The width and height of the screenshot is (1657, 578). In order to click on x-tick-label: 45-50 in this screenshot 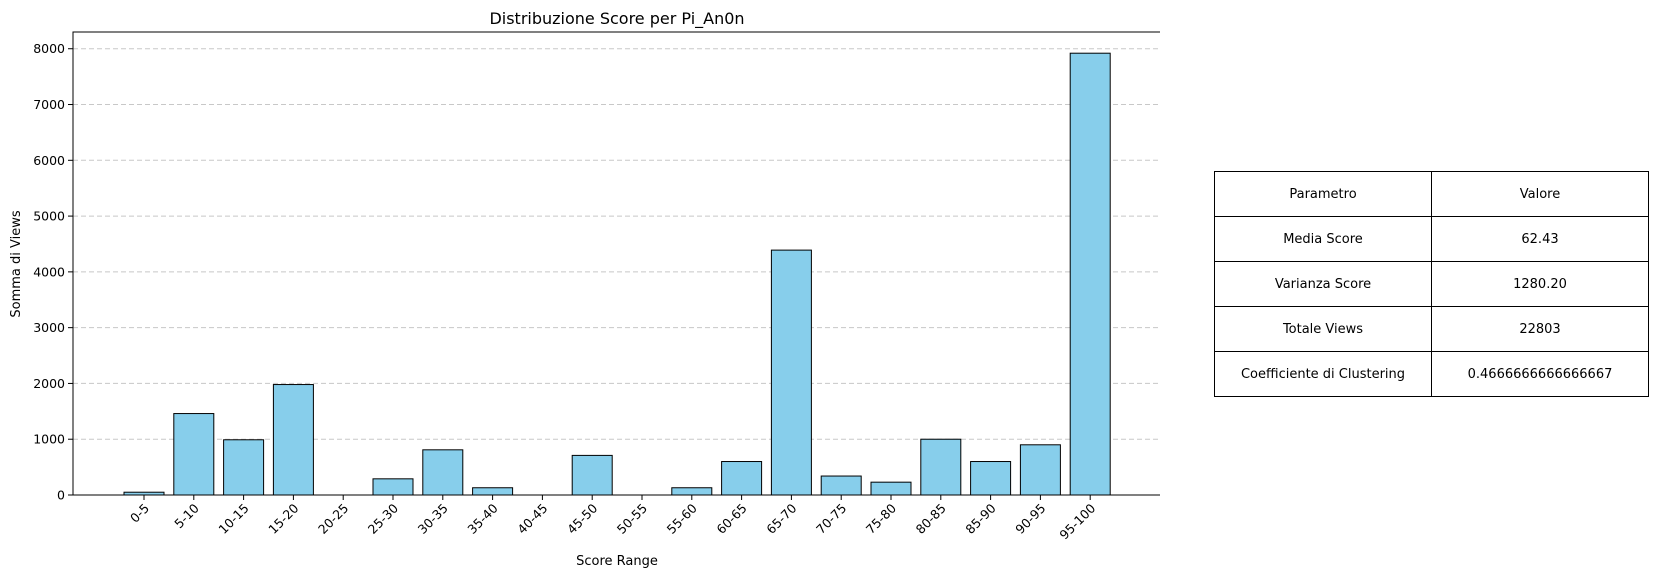, I will do `click(582, 518)`.